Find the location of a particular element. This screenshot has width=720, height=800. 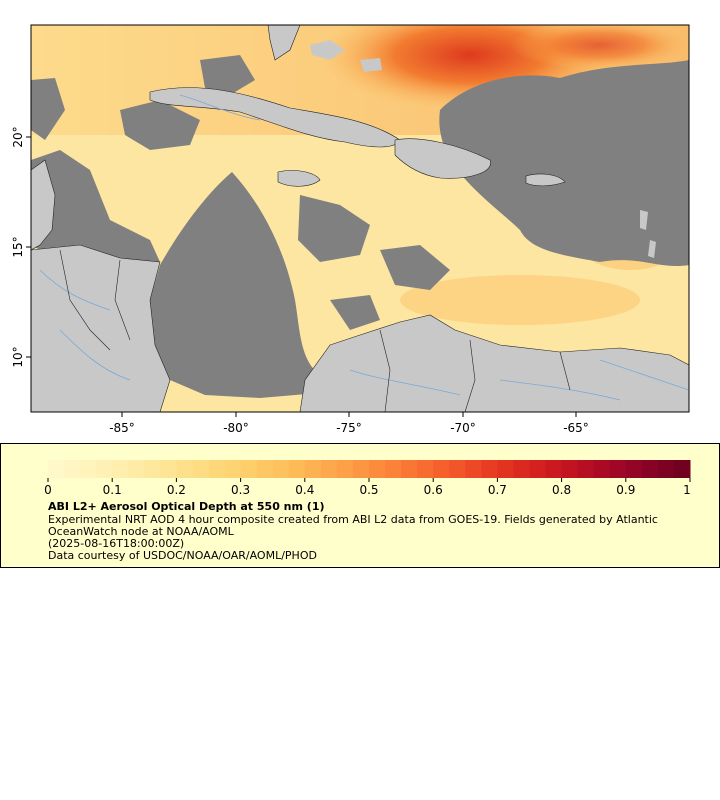

lon-tick-label: -70° is located at coordinates (463, 428).